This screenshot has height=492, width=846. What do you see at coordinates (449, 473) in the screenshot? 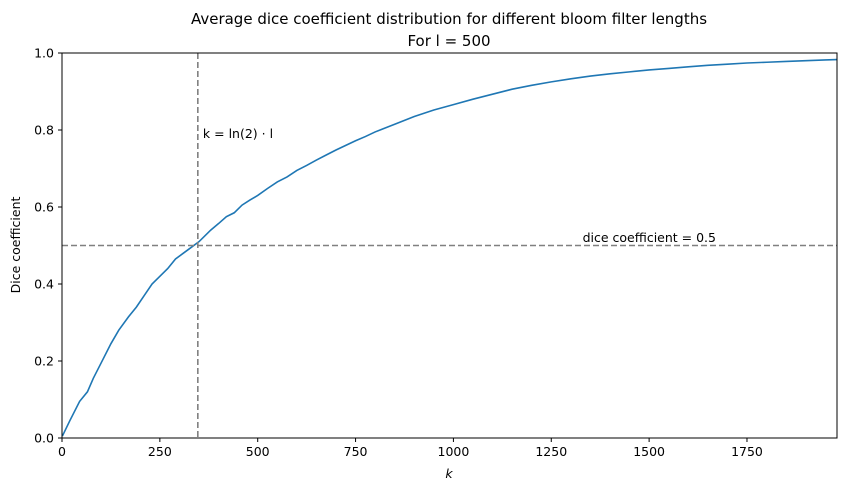
I see `x-axis-label: k` at bounding box center [449, 473].